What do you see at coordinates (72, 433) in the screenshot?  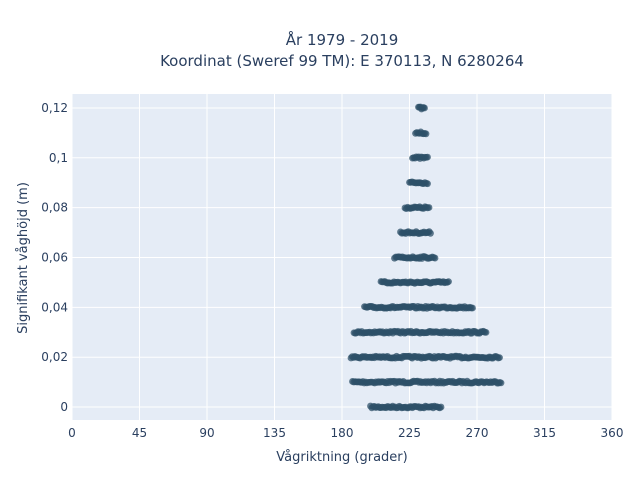 I see `x-tick-label: 0` at bounding box center [72, 433].